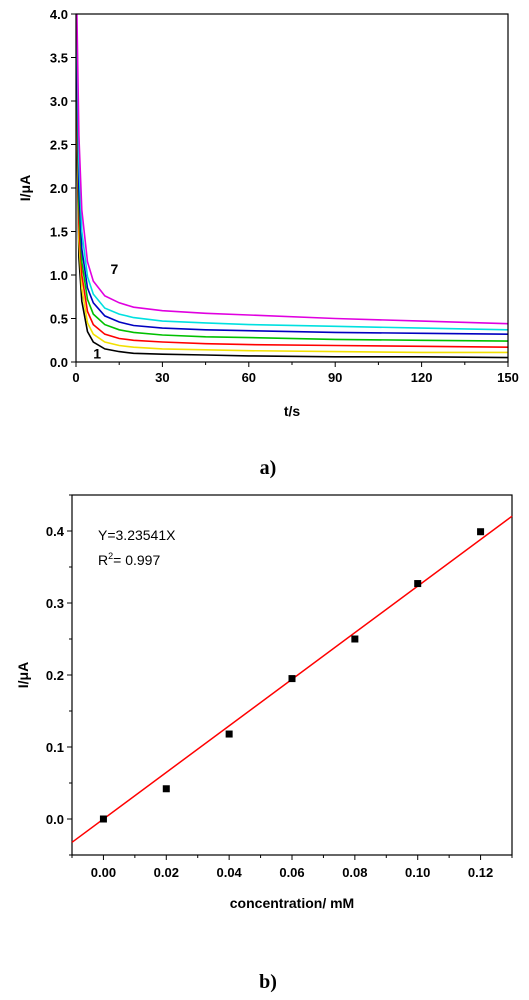  What do you see at coordinates (55, 603) in the screenshot?
I see `y-tick-label: 0.3` at bounding box center [55, 603].